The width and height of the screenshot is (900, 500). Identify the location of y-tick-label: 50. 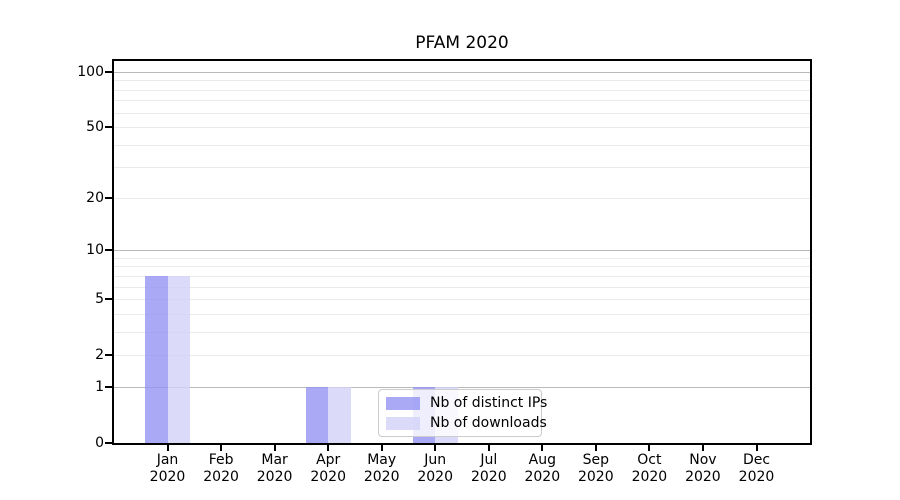
(95, 126).